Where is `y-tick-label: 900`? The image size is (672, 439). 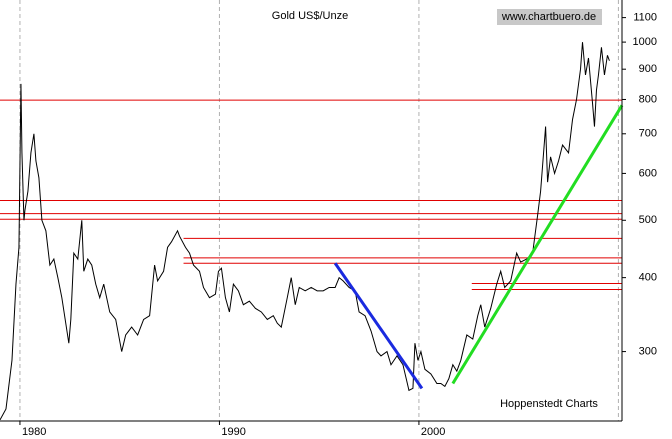 y-tick-label: 900 is located at coordinates (648, 69).